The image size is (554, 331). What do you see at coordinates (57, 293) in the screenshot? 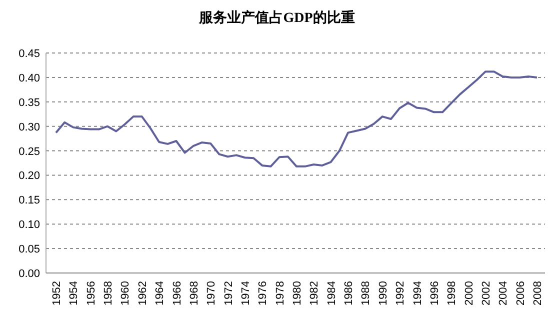
I see `x-tick-label: 1952` at bounding box center [57, 293].